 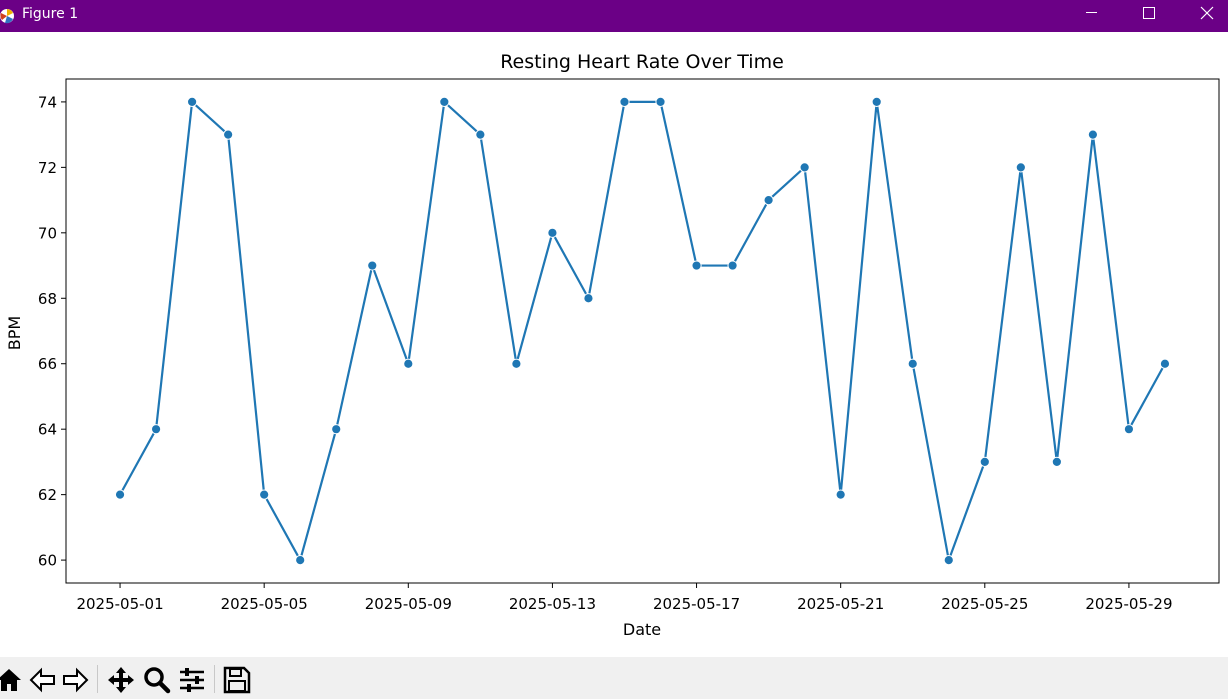 I want to click on minimize-button, so click(x=1091, y=16).